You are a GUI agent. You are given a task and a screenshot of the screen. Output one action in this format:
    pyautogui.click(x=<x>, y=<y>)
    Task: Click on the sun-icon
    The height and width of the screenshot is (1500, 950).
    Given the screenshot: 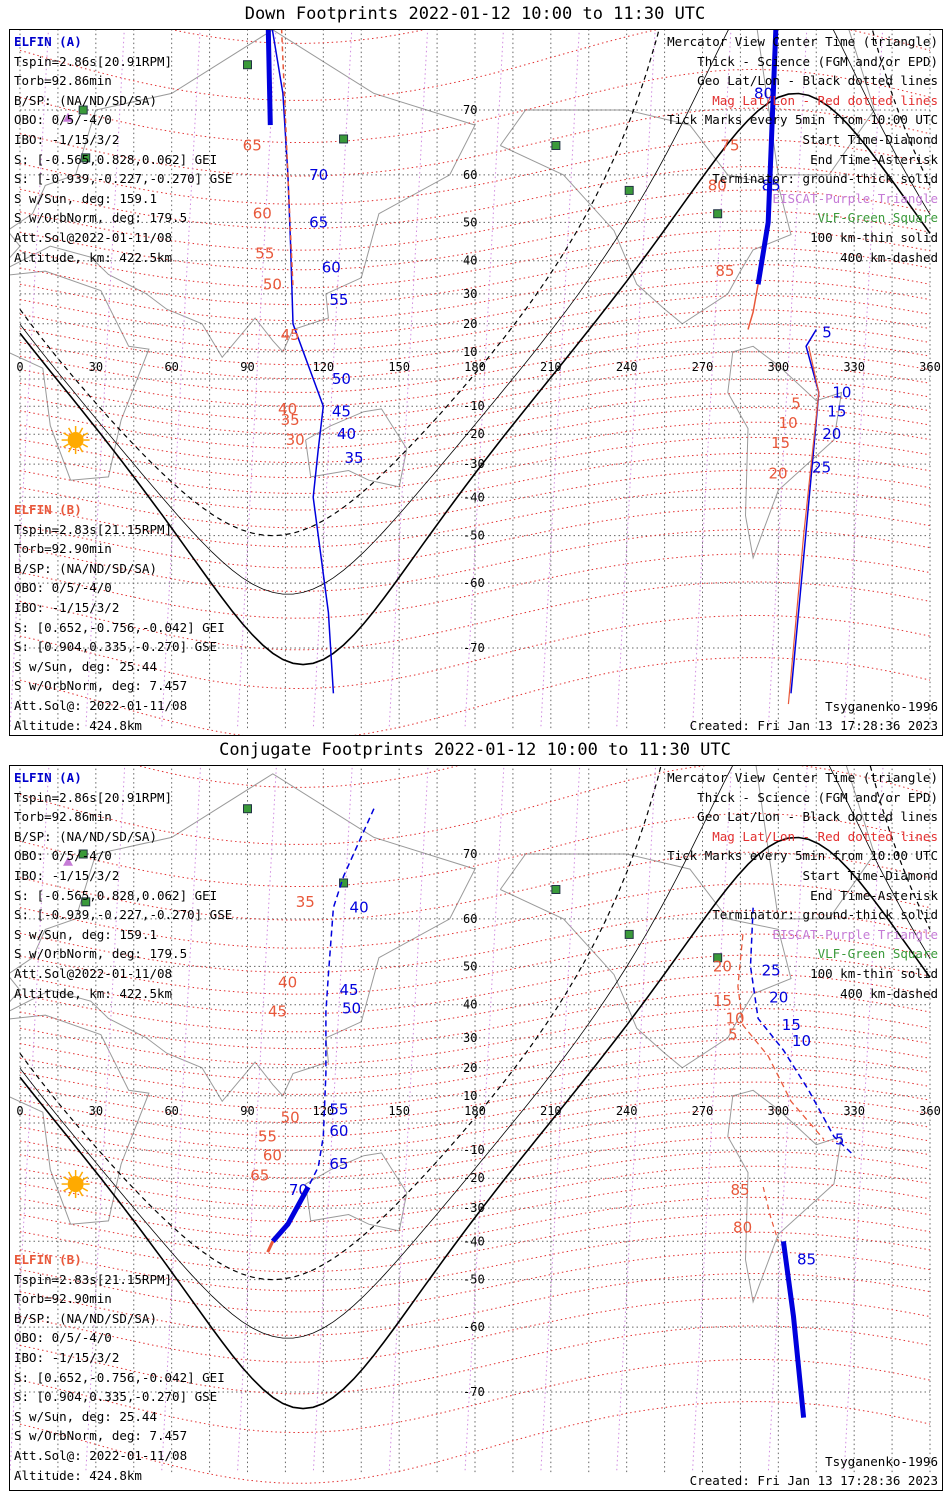 What is the action you would take?
    pyautogui.click(x=75, y=1184)
    